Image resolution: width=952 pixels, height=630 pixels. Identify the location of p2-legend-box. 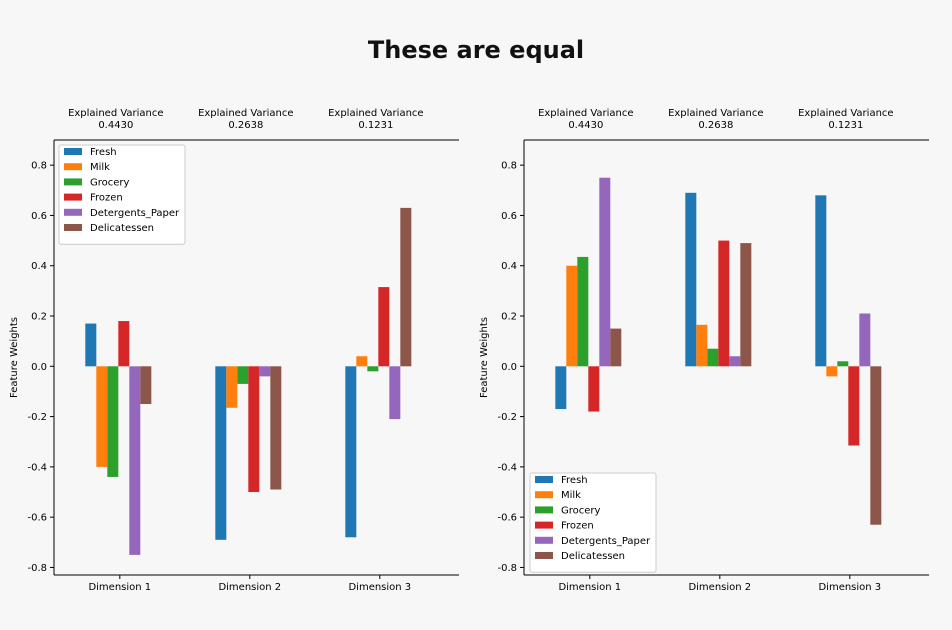
(593, 522).